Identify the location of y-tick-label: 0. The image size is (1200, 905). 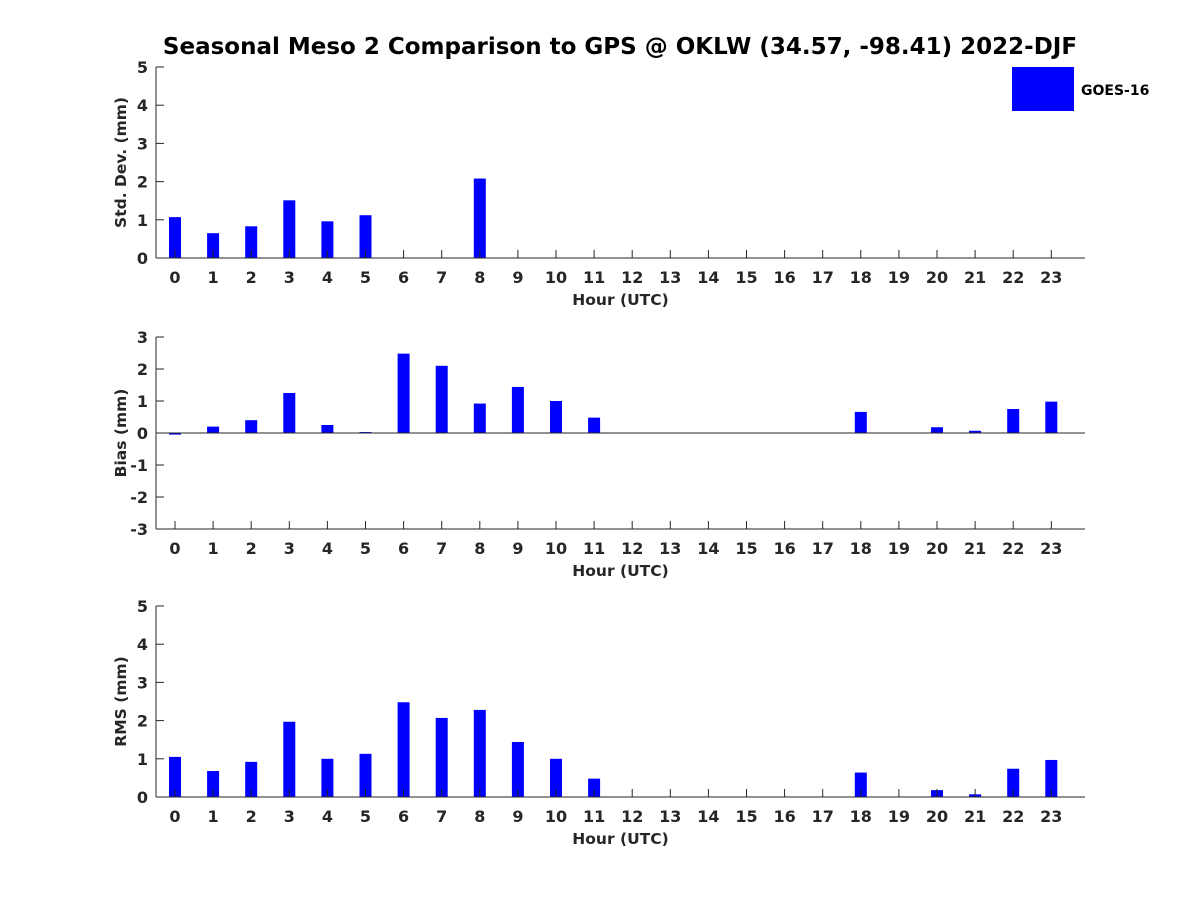
(142, 433).